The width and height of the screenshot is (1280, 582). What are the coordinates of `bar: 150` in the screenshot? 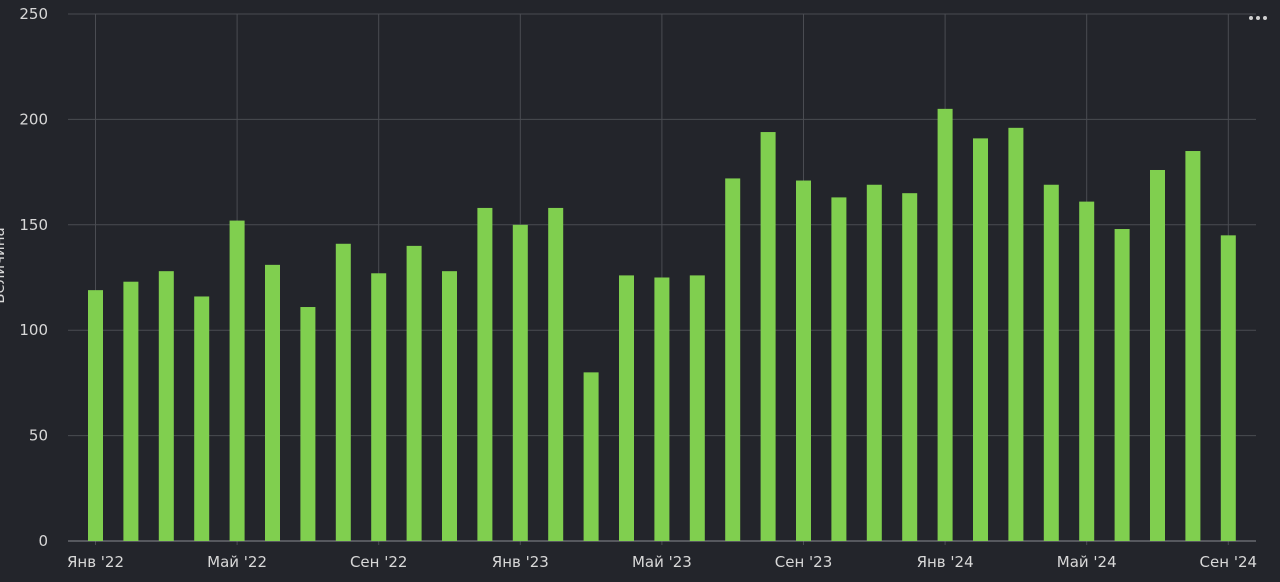 It's located at (520, 383).